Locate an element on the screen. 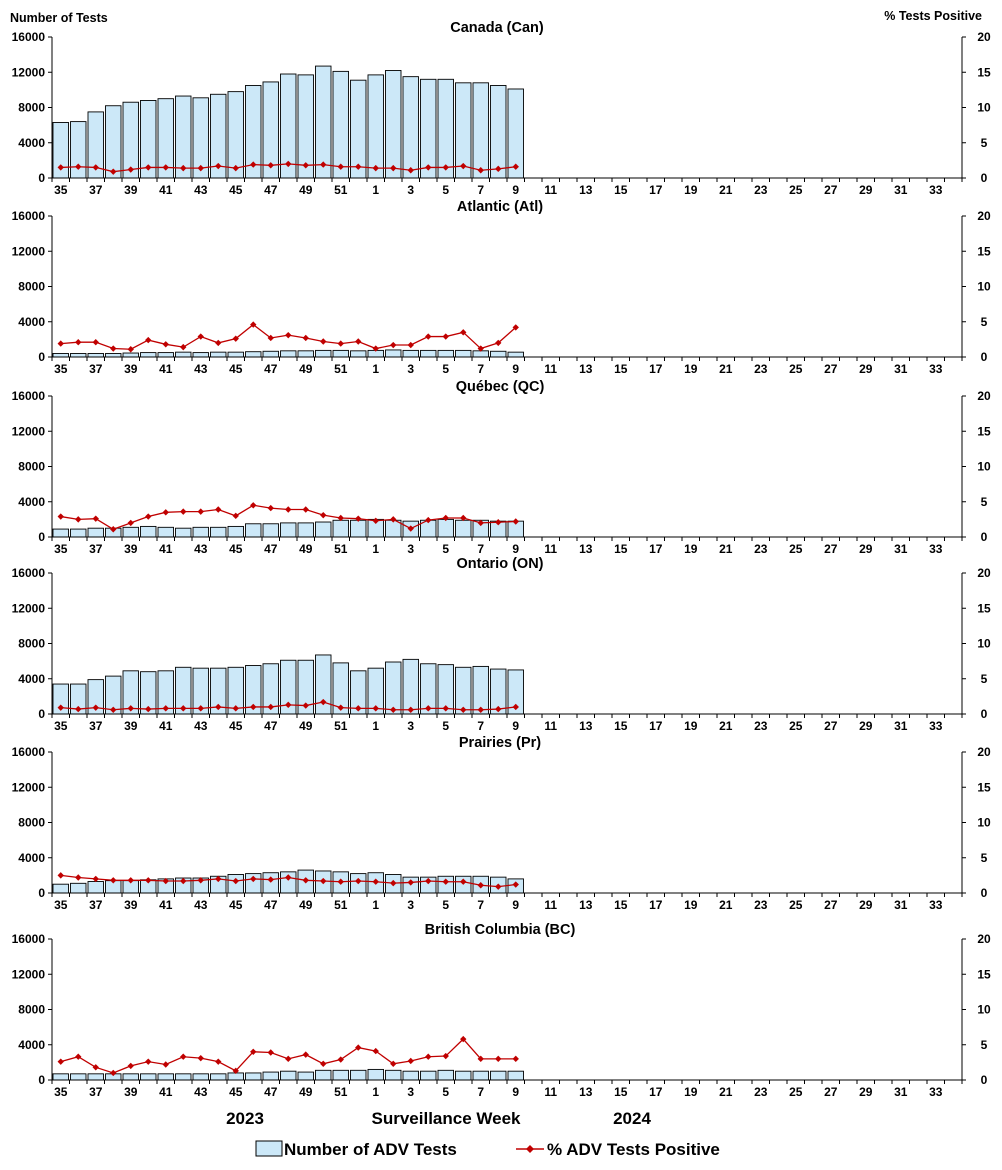 The width and height of the screenshot is (1002, 1170). legend-line-marker is located at coordinates (530, 1149).